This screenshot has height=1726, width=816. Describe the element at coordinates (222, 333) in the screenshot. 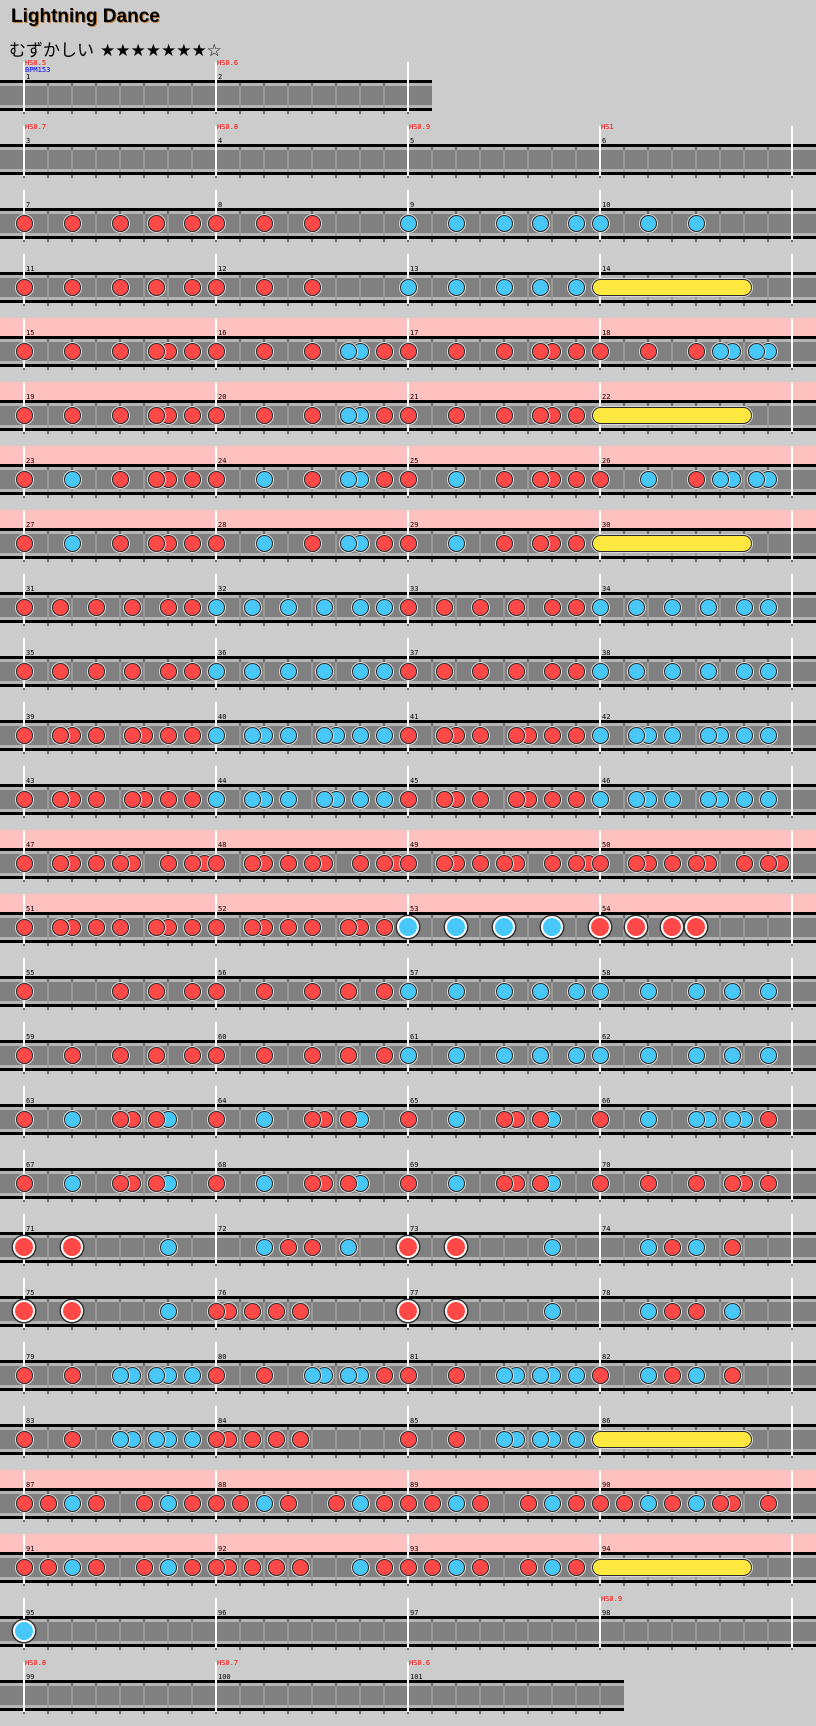

I see `measure-number: 16` at that location.